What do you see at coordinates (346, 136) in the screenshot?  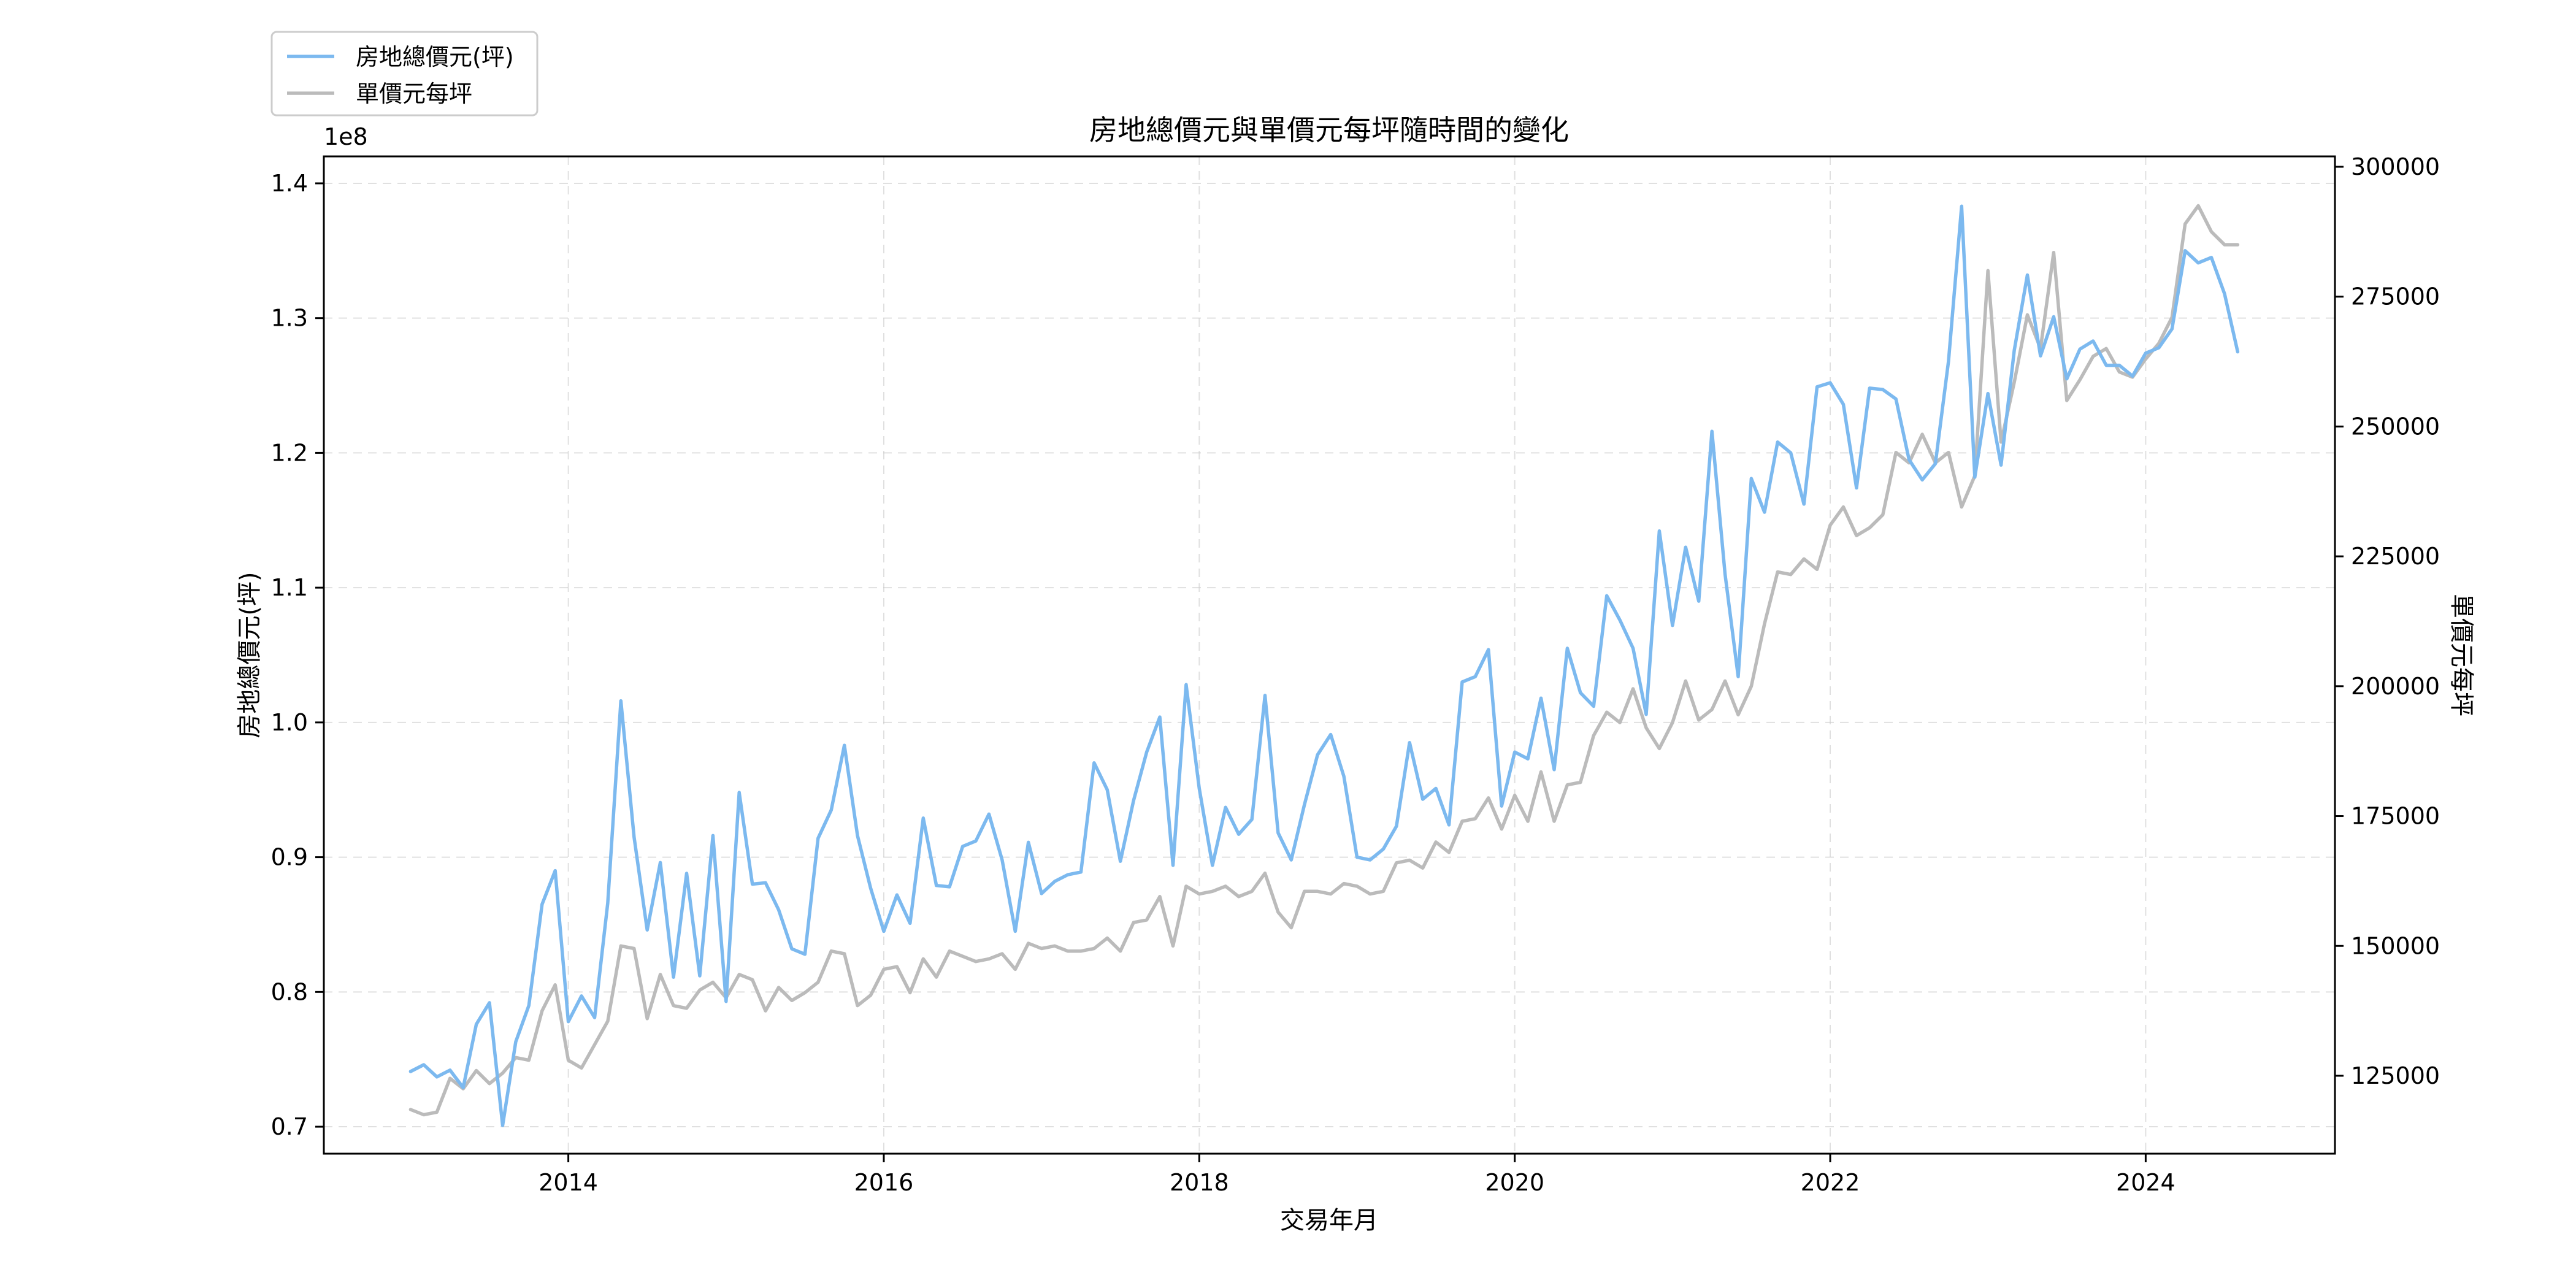 I see `left-axis-offset-text: 1e8` at bounding box center [346, 136].